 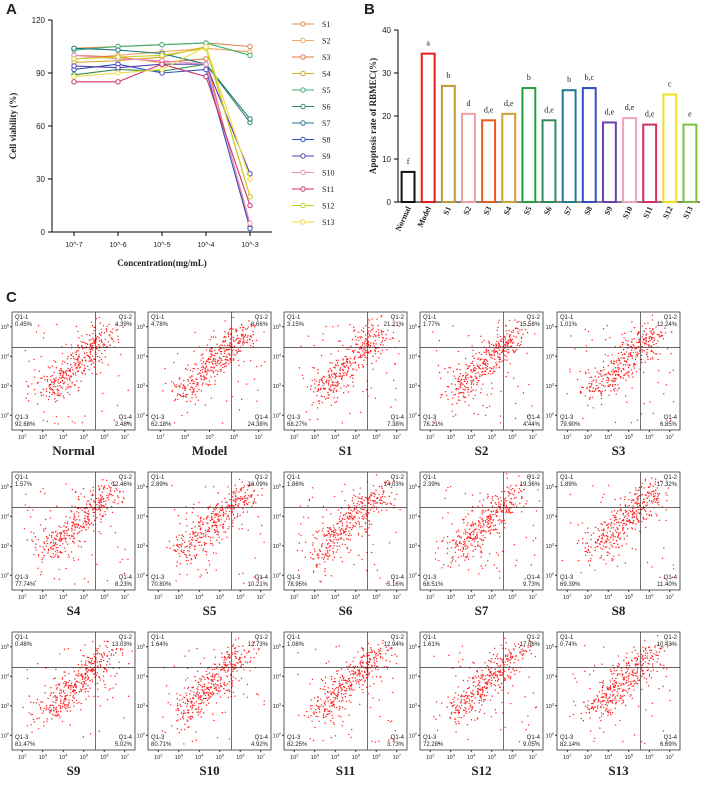 I want to click on gate-name: Q1-2, so click(x=262, y=318).